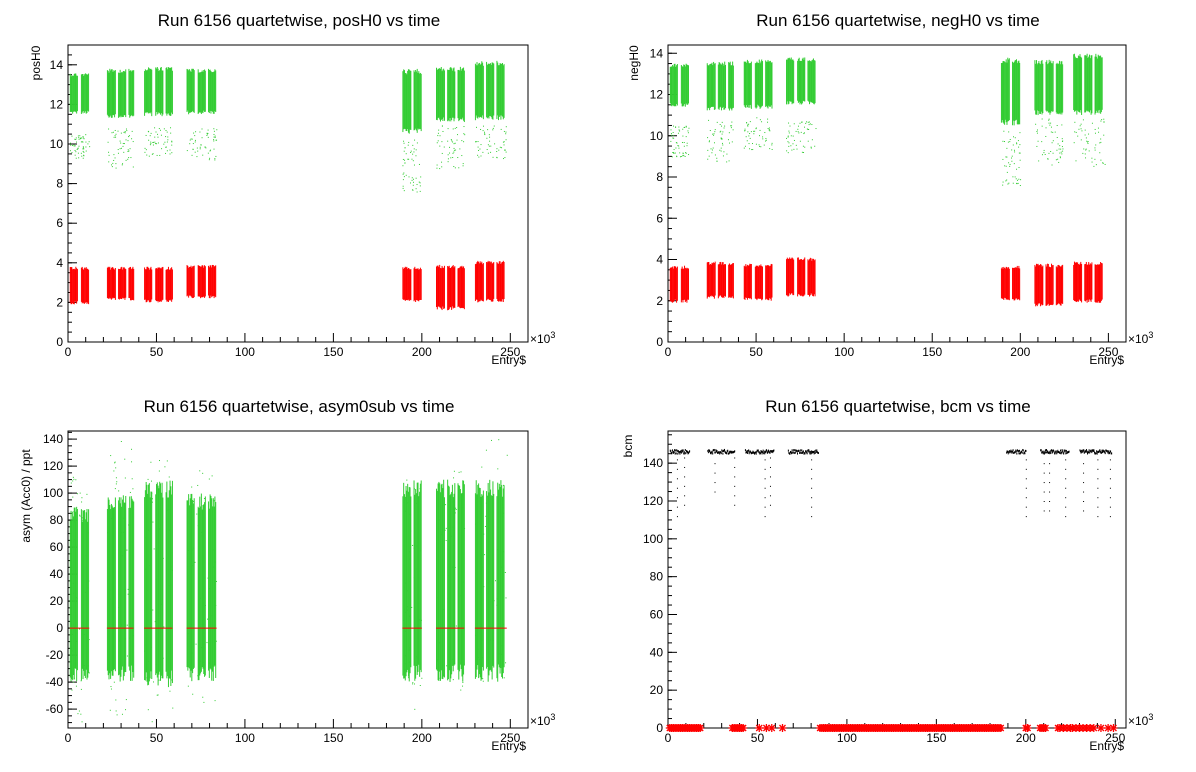 Image resolution: width=1196 pixels, height=772 pixels. What do you see at coordinates (1140, 338) in the screenshot?
I see `x-exponent: ×10³` at bounding box center [1140, 338].